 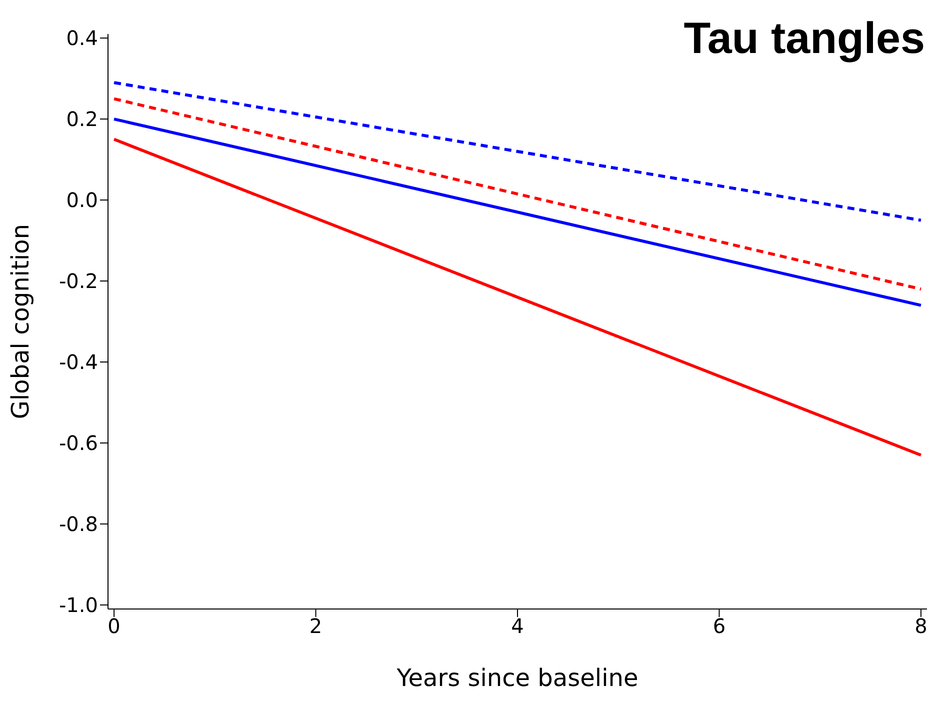 I want to click on y-axis-title: Global cognition, so click(x=20, y=322).